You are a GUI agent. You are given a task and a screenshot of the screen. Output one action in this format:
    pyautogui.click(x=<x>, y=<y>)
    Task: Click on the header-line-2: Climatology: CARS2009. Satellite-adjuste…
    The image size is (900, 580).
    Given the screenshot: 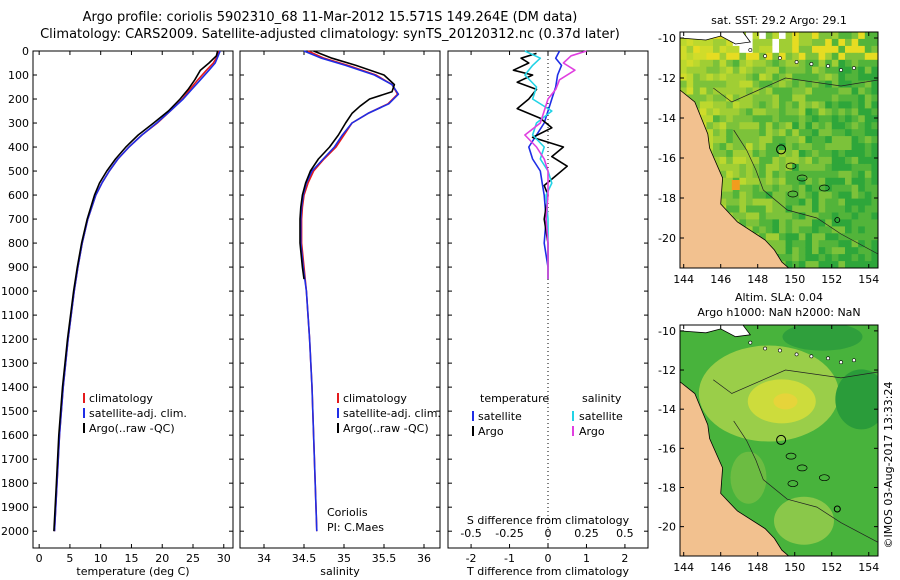 What is the action you would take?
    pyautogui.click(x=330, y=34)
    